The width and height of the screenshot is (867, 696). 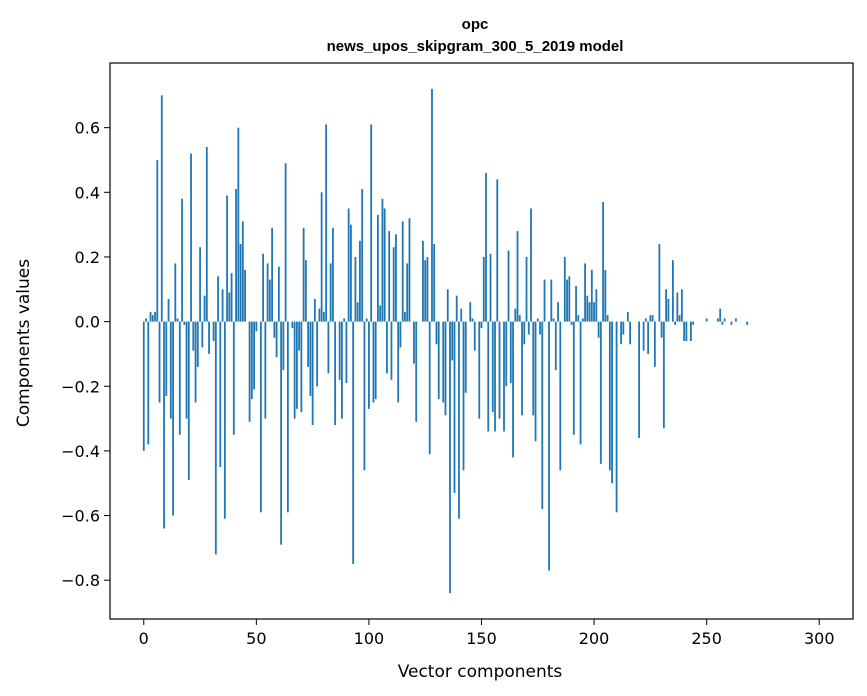 I want to click on y-tick-label: −0.6, so click(x=80, y=516).